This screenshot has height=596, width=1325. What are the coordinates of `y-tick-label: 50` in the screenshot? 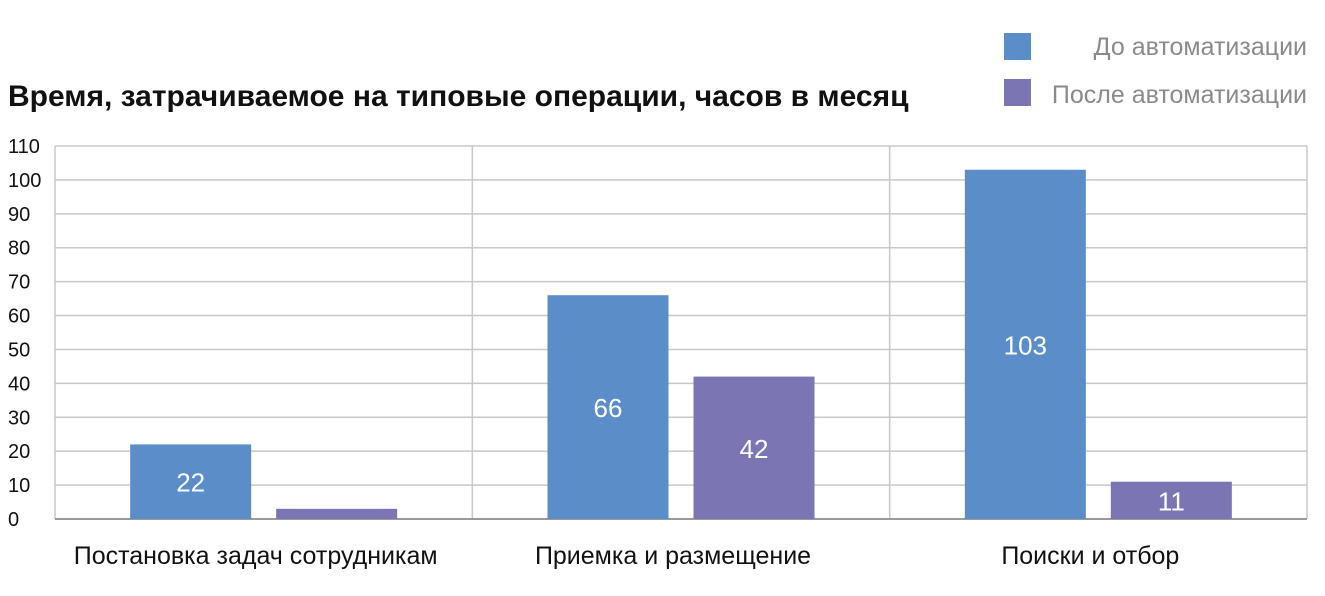 It's located at (19, 350).